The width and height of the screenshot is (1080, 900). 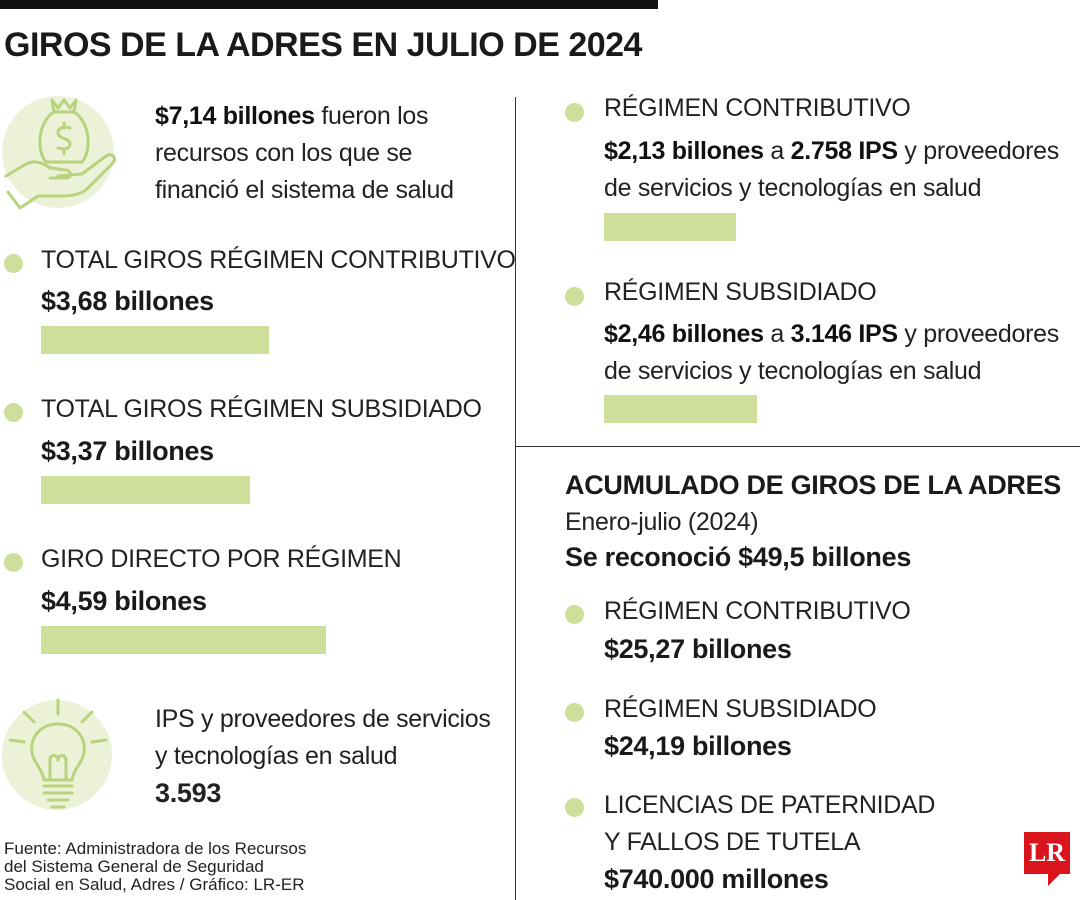 I want to click on bar-giro-directo, so click(x=183, y=640).